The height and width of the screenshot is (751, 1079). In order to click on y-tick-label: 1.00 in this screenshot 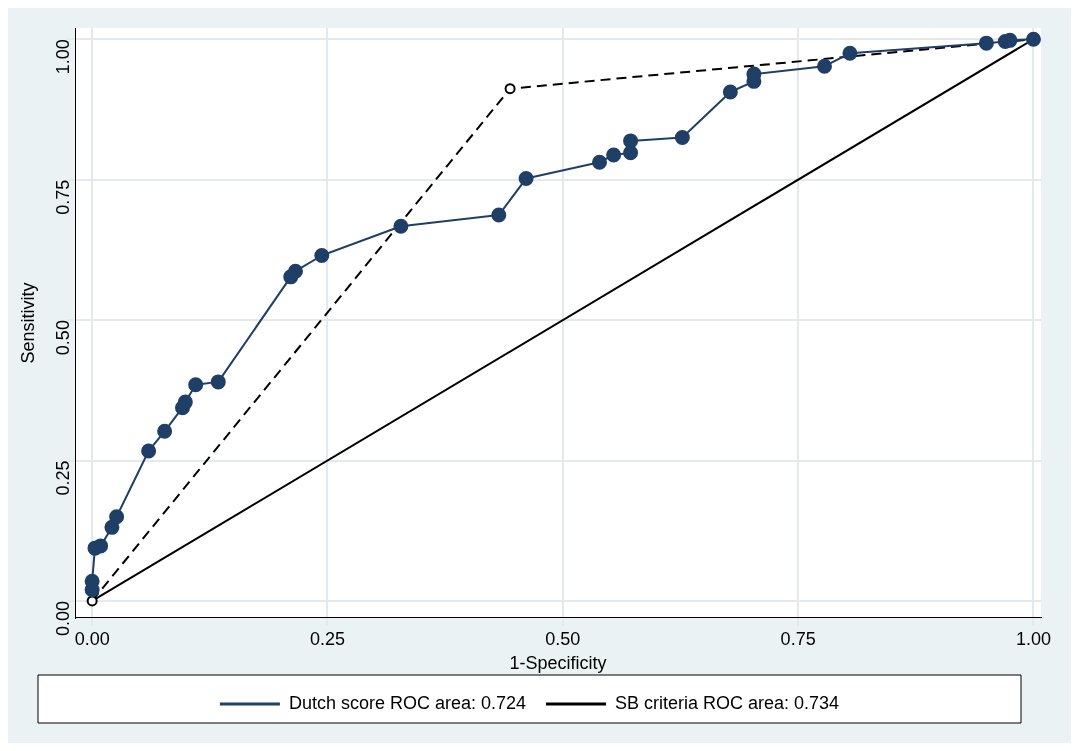, I will do `click(63, 57)`.